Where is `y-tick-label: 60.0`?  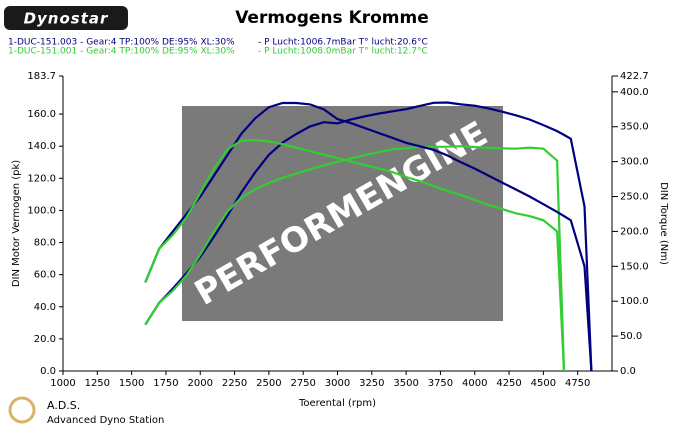
y-tick-label: 60.0 is located at coordinates (45, 275).